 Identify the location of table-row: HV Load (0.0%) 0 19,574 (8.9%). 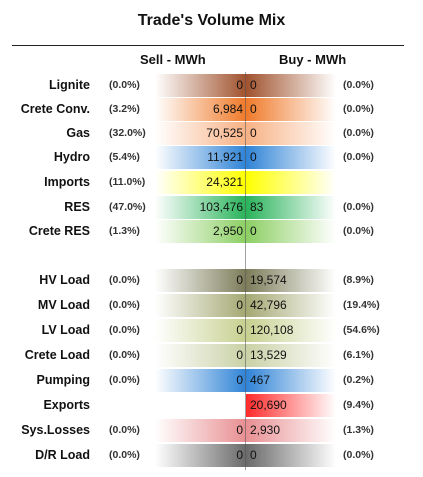
(211, 280).